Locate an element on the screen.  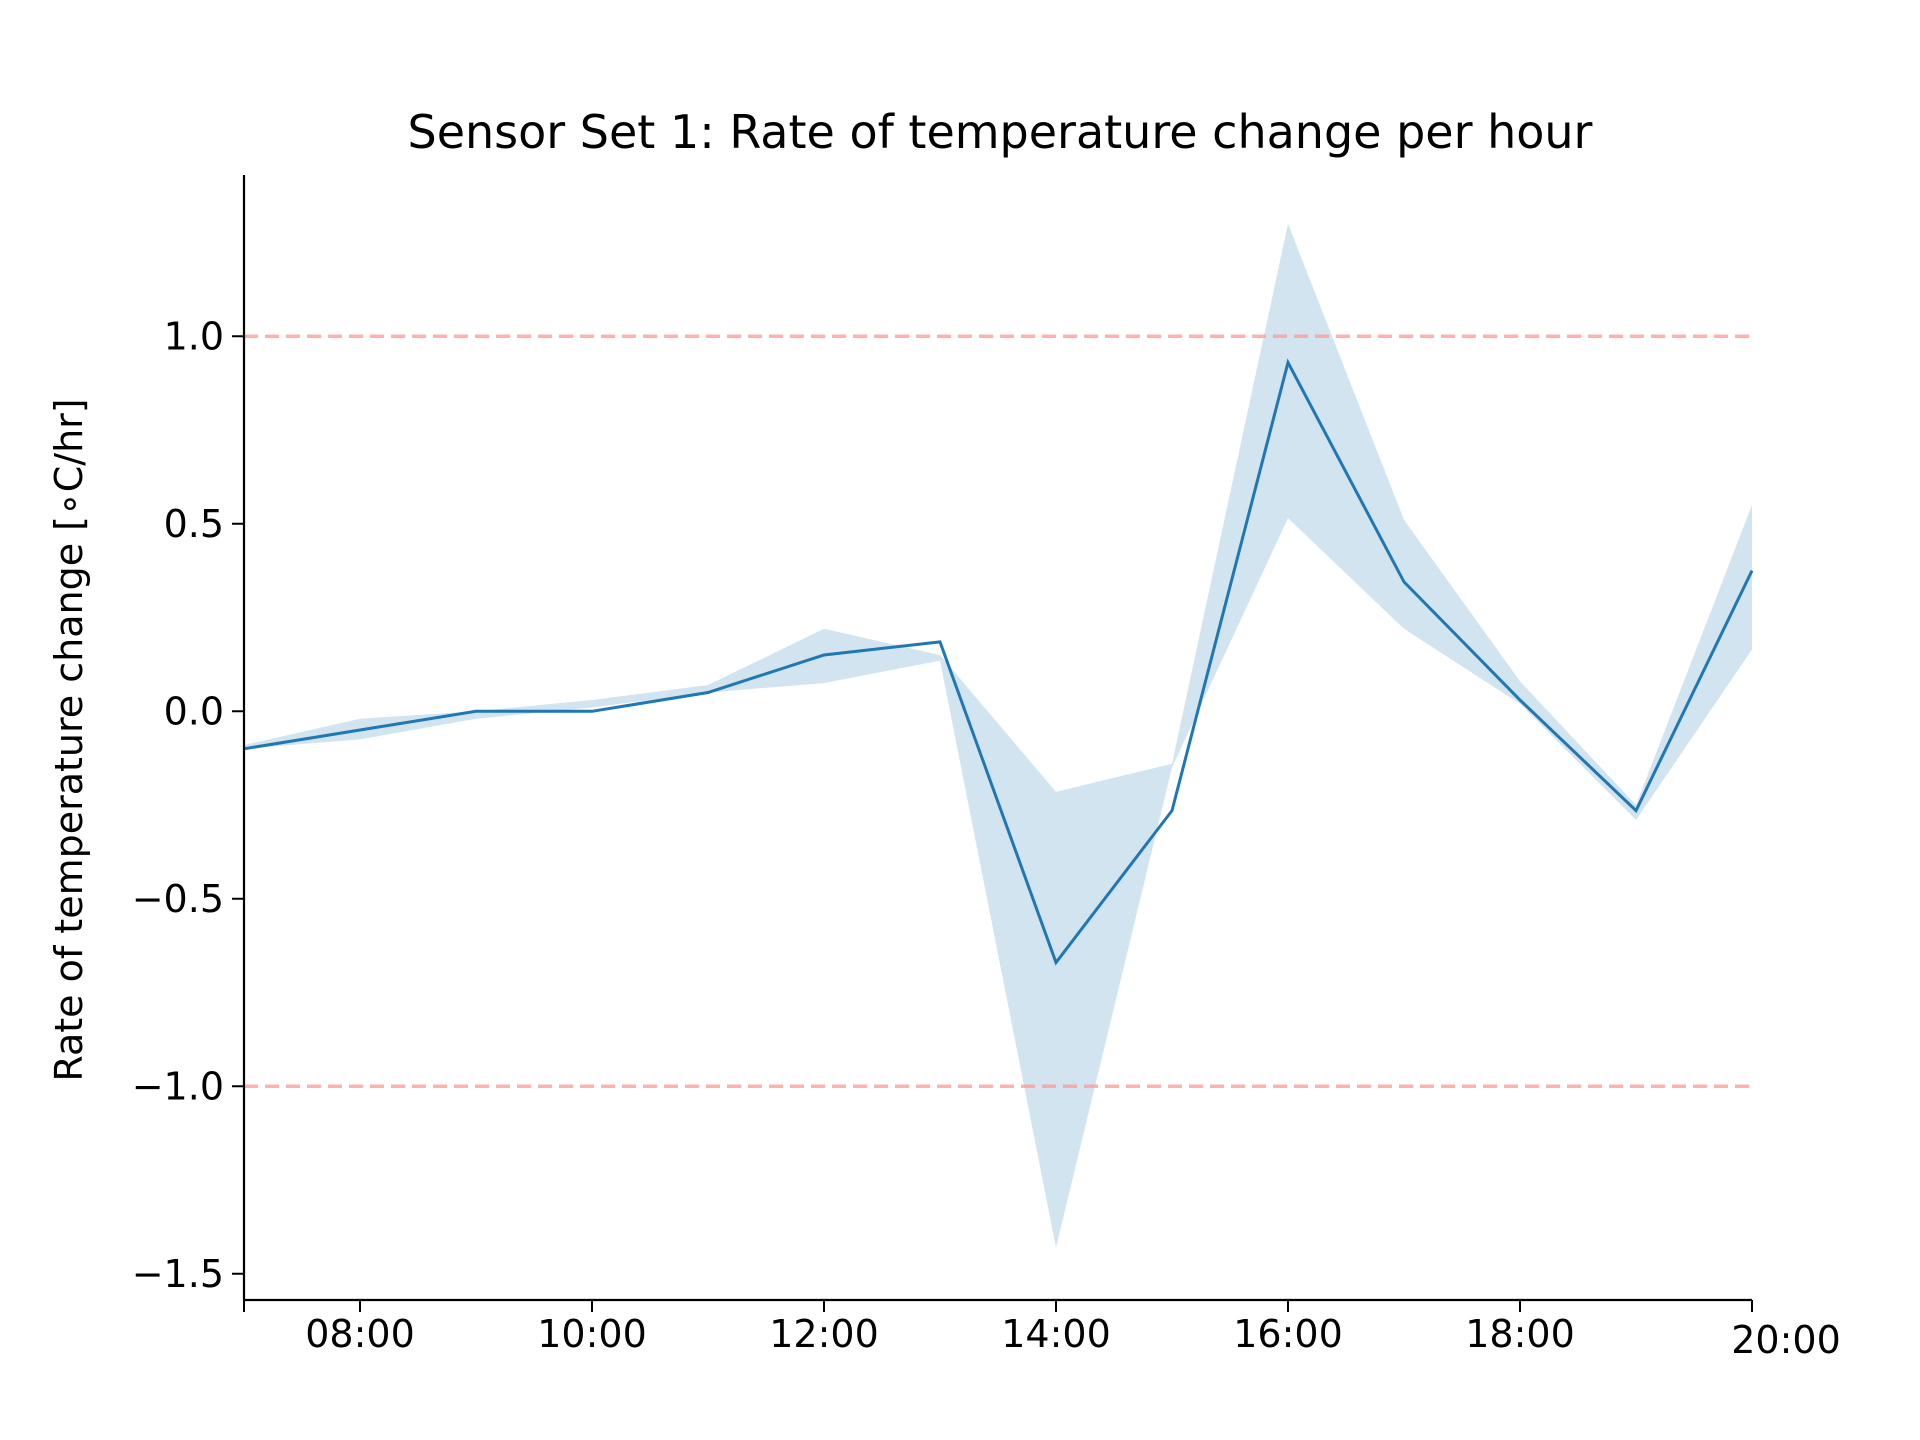
x-tick-label: 10:00 is located at coordinates (592, 1334).